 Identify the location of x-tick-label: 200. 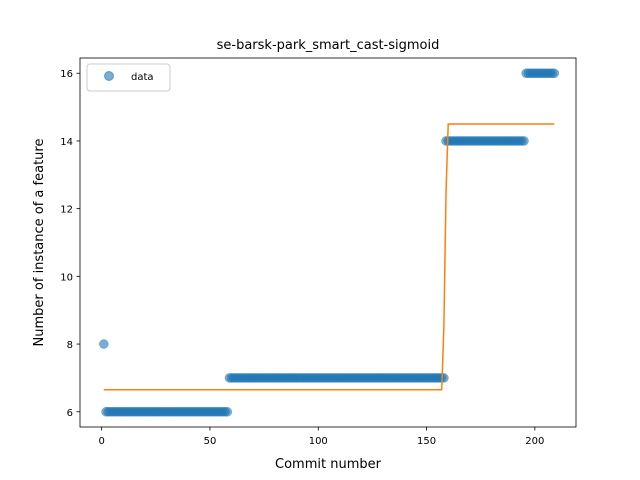
(534, 441).